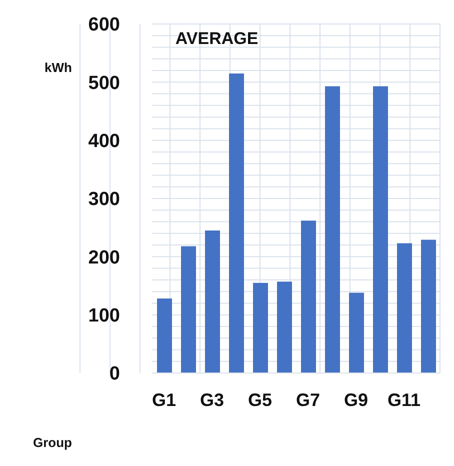 Image resolution: width=454 pixels, height=466 pixels. Describe the element at coordinates (114, 374) in the screenshot. I see `y-tick-label: 0` at that location.